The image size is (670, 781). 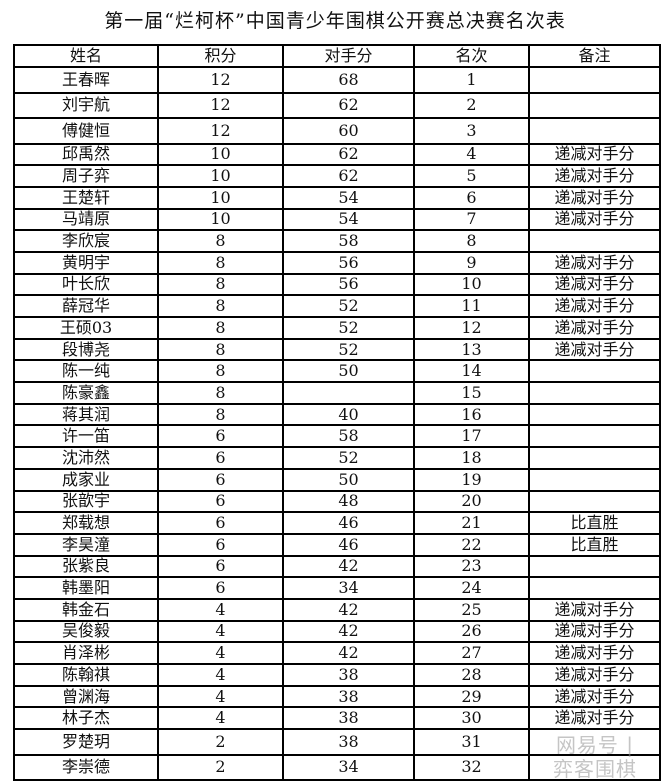 What do you see at coordinates (86, 523) in the screenshot?
I see `cell-name: 郑载想` at bounding box center [86, 523].